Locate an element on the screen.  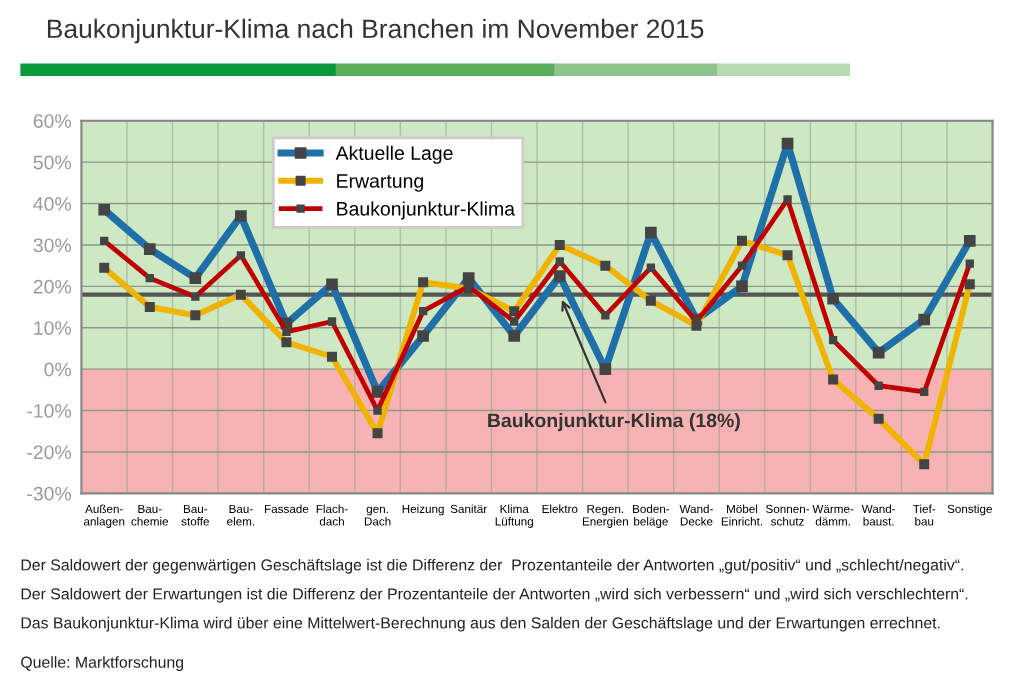
chart-title: Baukonjunktur-Klima nach Branchen im November 2015 is located at coordinates (375, 31).